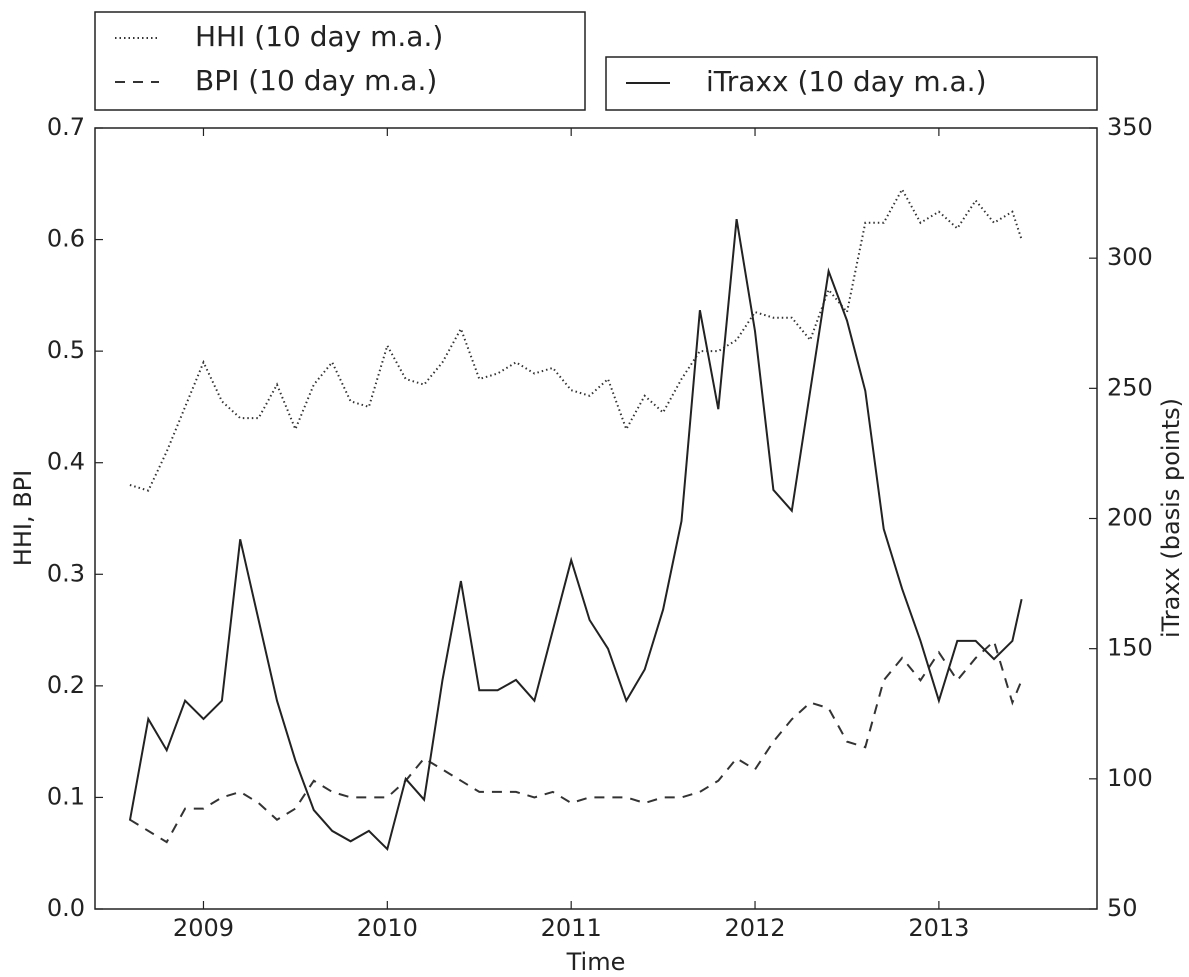 The height and width of the screenshot is (977, 1189). Describe the element at coordinates (66, 462) in the screenshot. I see `y-tick-label: 0.4` at that location.